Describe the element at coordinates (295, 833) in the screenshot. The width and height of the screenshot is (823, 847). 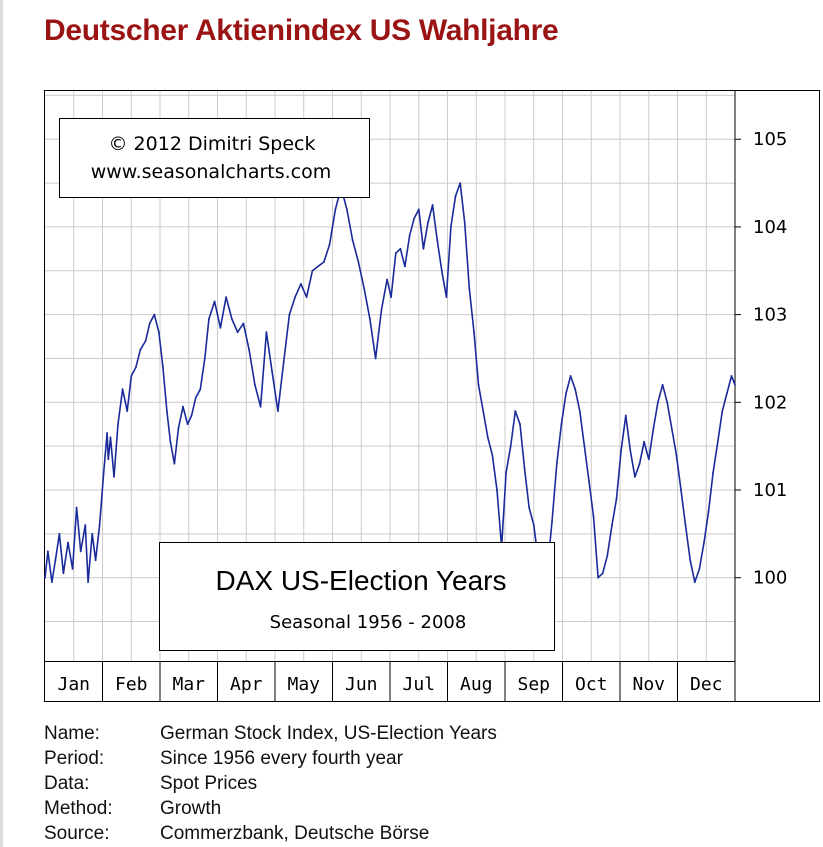
I see `info-value: Commerzbank, Deutsche Börse` at that location.